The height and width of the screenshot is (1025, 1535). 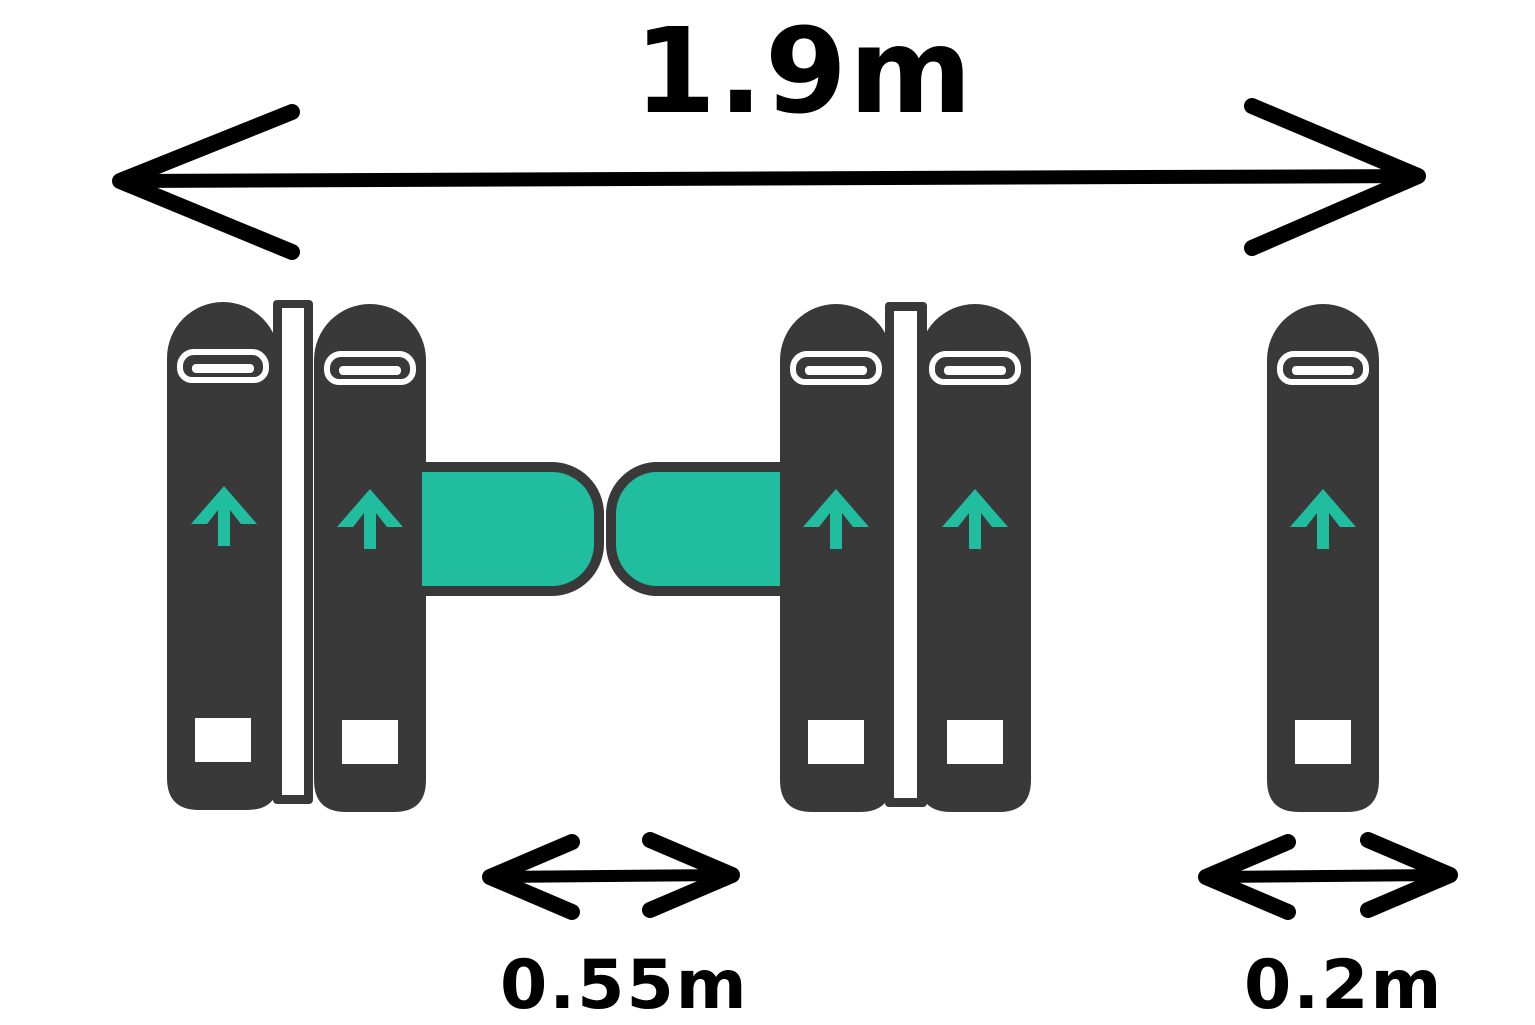 What do you see at coordinates (804, 71) in the screenshot?
I see `total-width-label: 1.9m` at bounding box center [804, 71].